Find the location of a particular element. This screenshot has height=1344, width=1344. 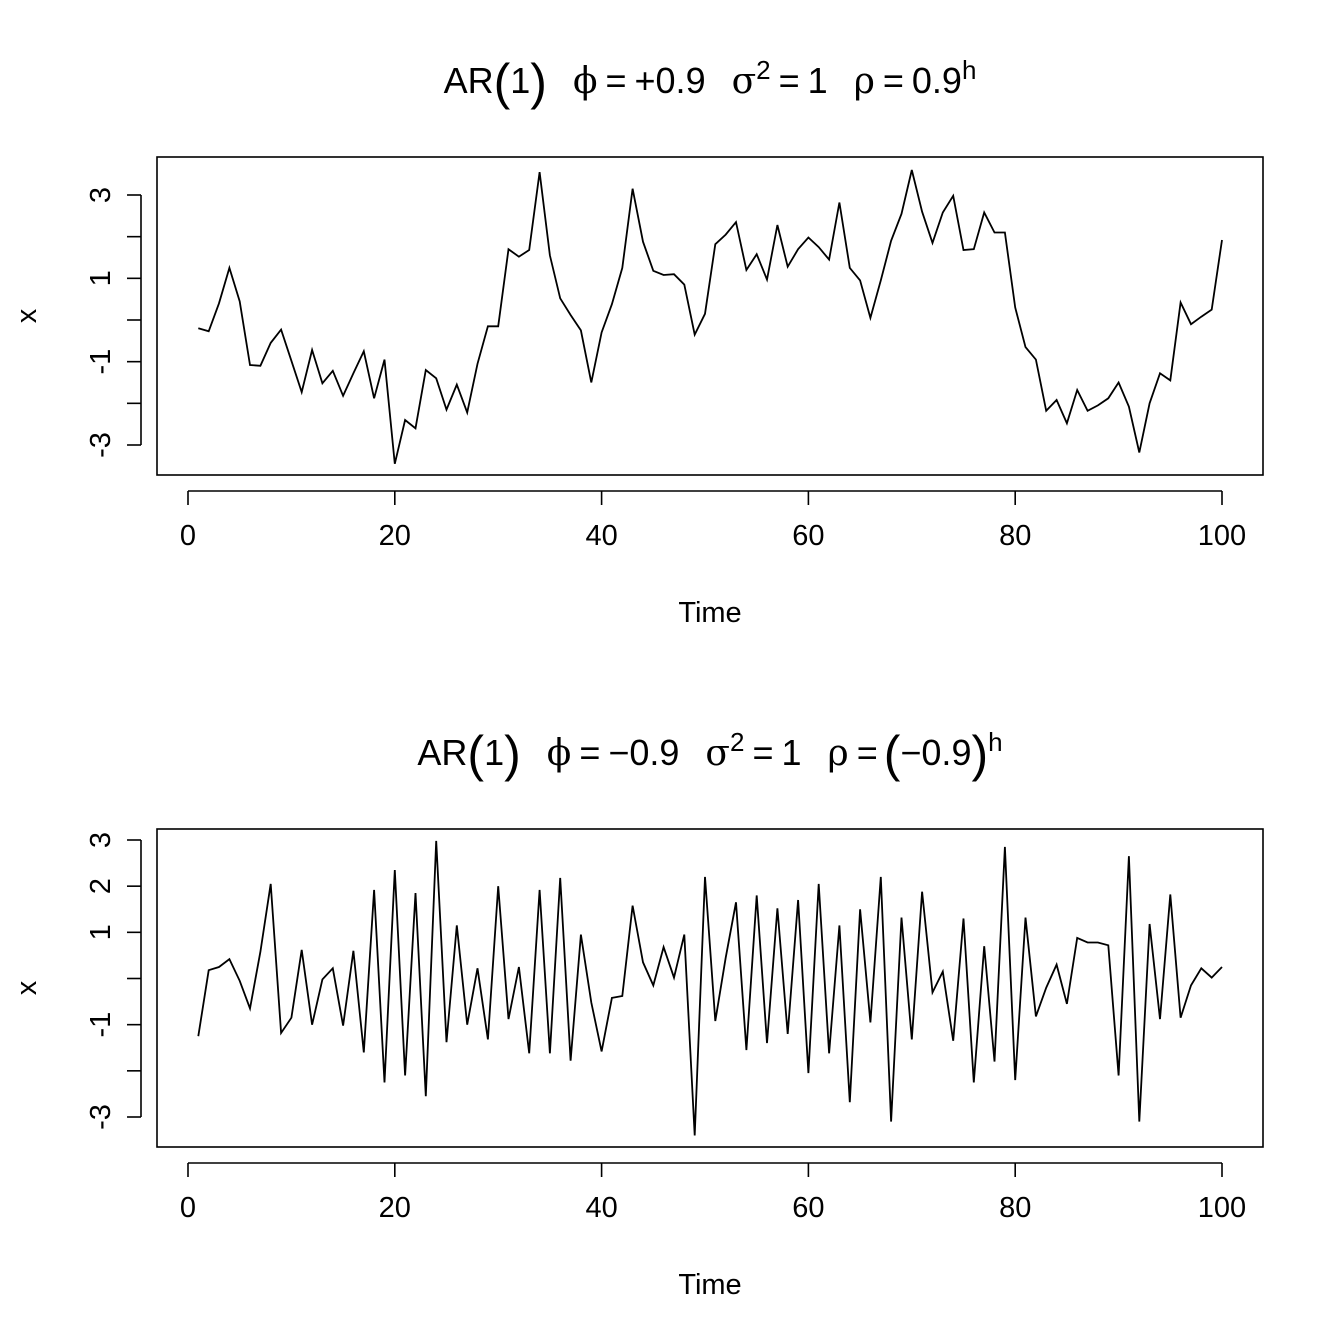

title-rho-value: 0.9 is located at coordinates (937, 80).